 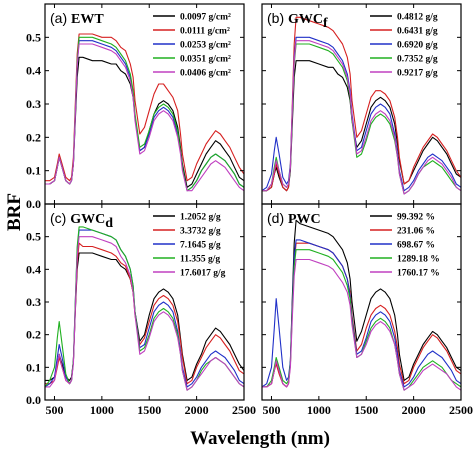 What do you see at coordinates (417, 18) in the screenshot?
I see `legend-label: 0.4812 g/g` at bounding box center [417, 18].